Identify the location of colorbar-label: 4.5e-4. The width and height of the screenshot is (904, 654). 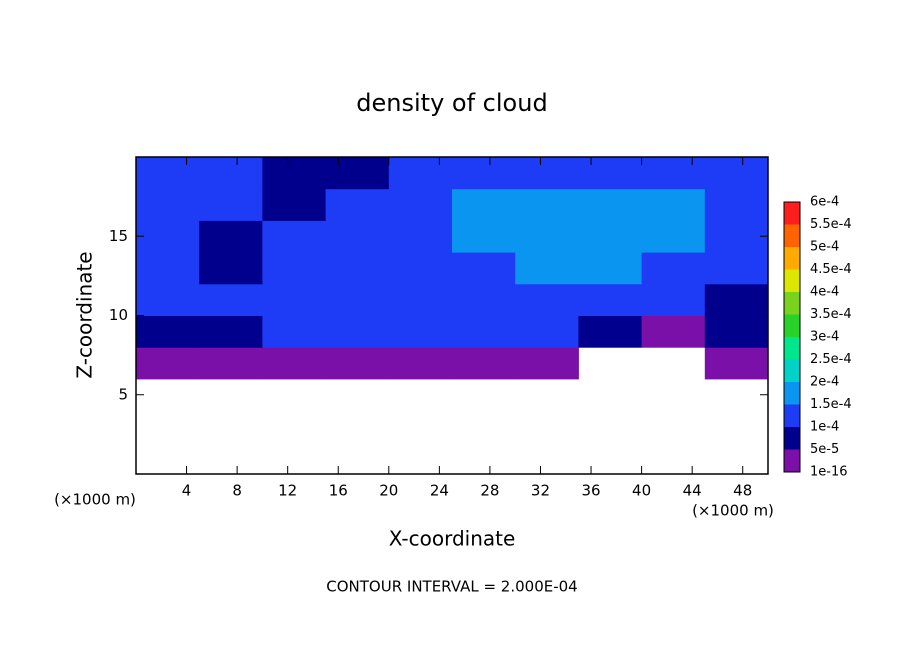
(831, 269).